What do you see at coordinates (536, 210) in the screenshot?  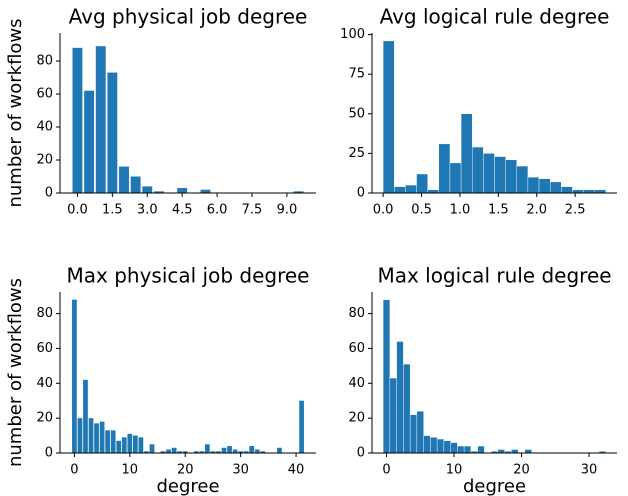 I see `x-tick-label: 2.0` at bounding box center [536, 210].